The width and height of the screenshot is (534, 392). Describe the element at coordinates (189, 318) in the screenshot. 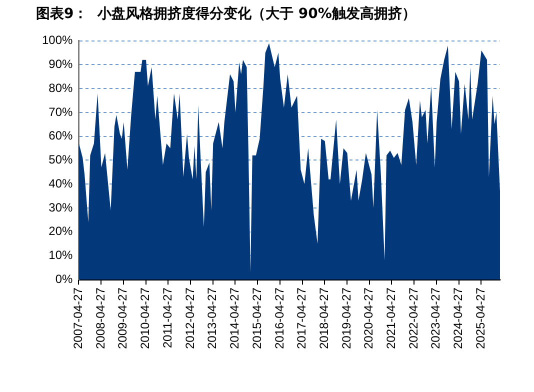

I see `x-tick-label: 2012-04-27` at that location.